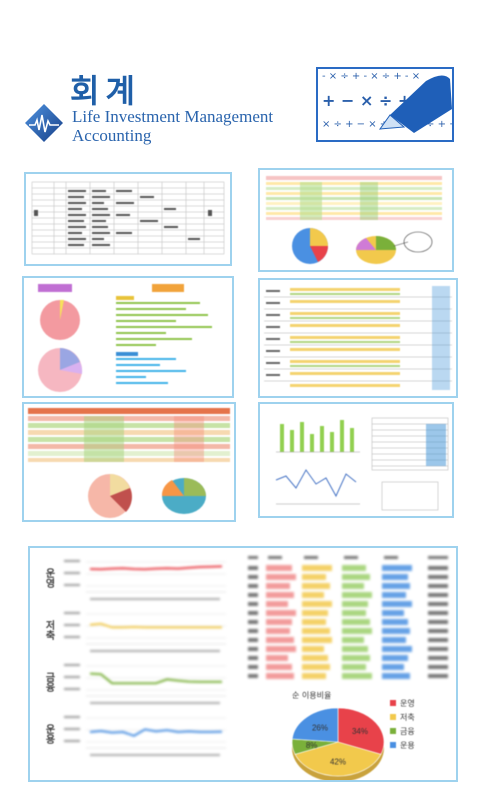 The width and height of the screenshot is (480, 800). I want to click on line-charts, so click(145, 658).